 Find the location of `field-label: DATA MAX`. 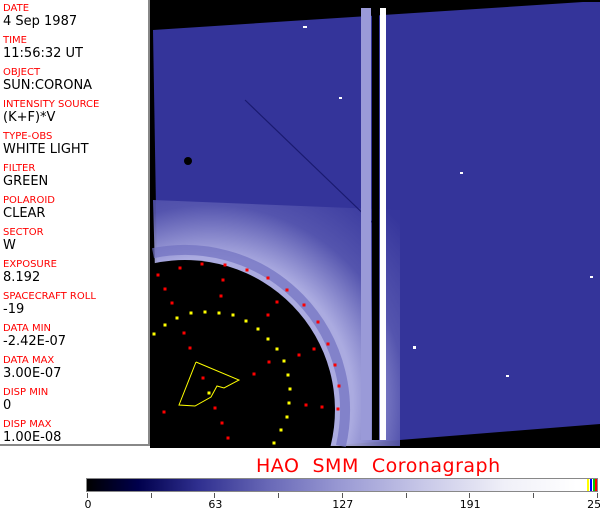

field-label: DATA MAX is located at coordinates (29, 360).